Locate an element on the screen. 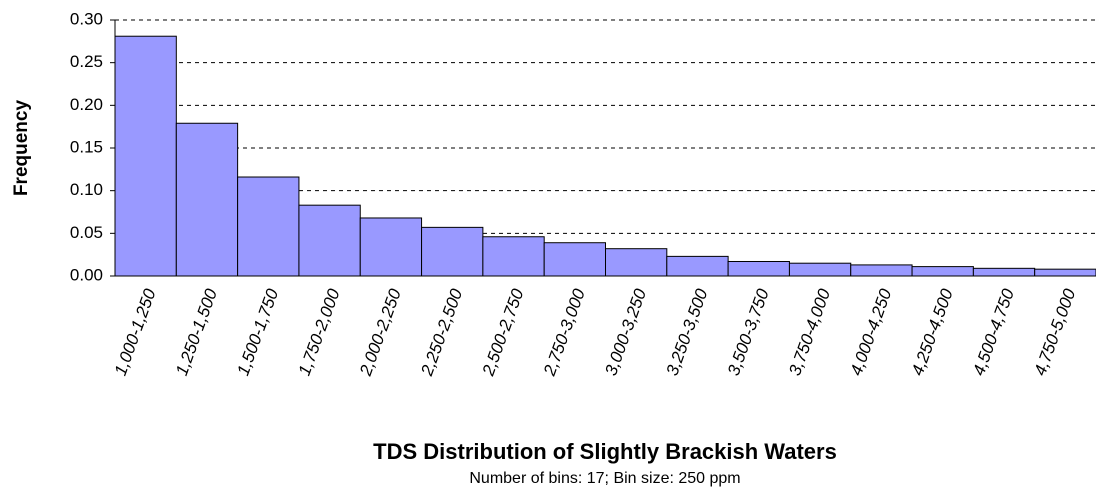 The height and width of the screenshot is (493, 1096). x-tick-label: 2,750-3,000 is located at coordinates (564, 332).